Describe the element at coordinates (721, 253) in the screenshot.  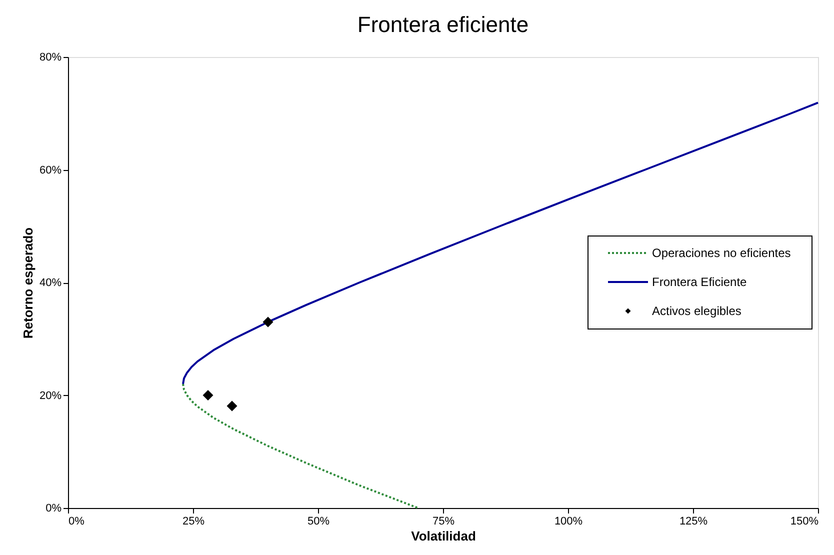
I see `legend-label: Operaciones no eficientes` at that location.